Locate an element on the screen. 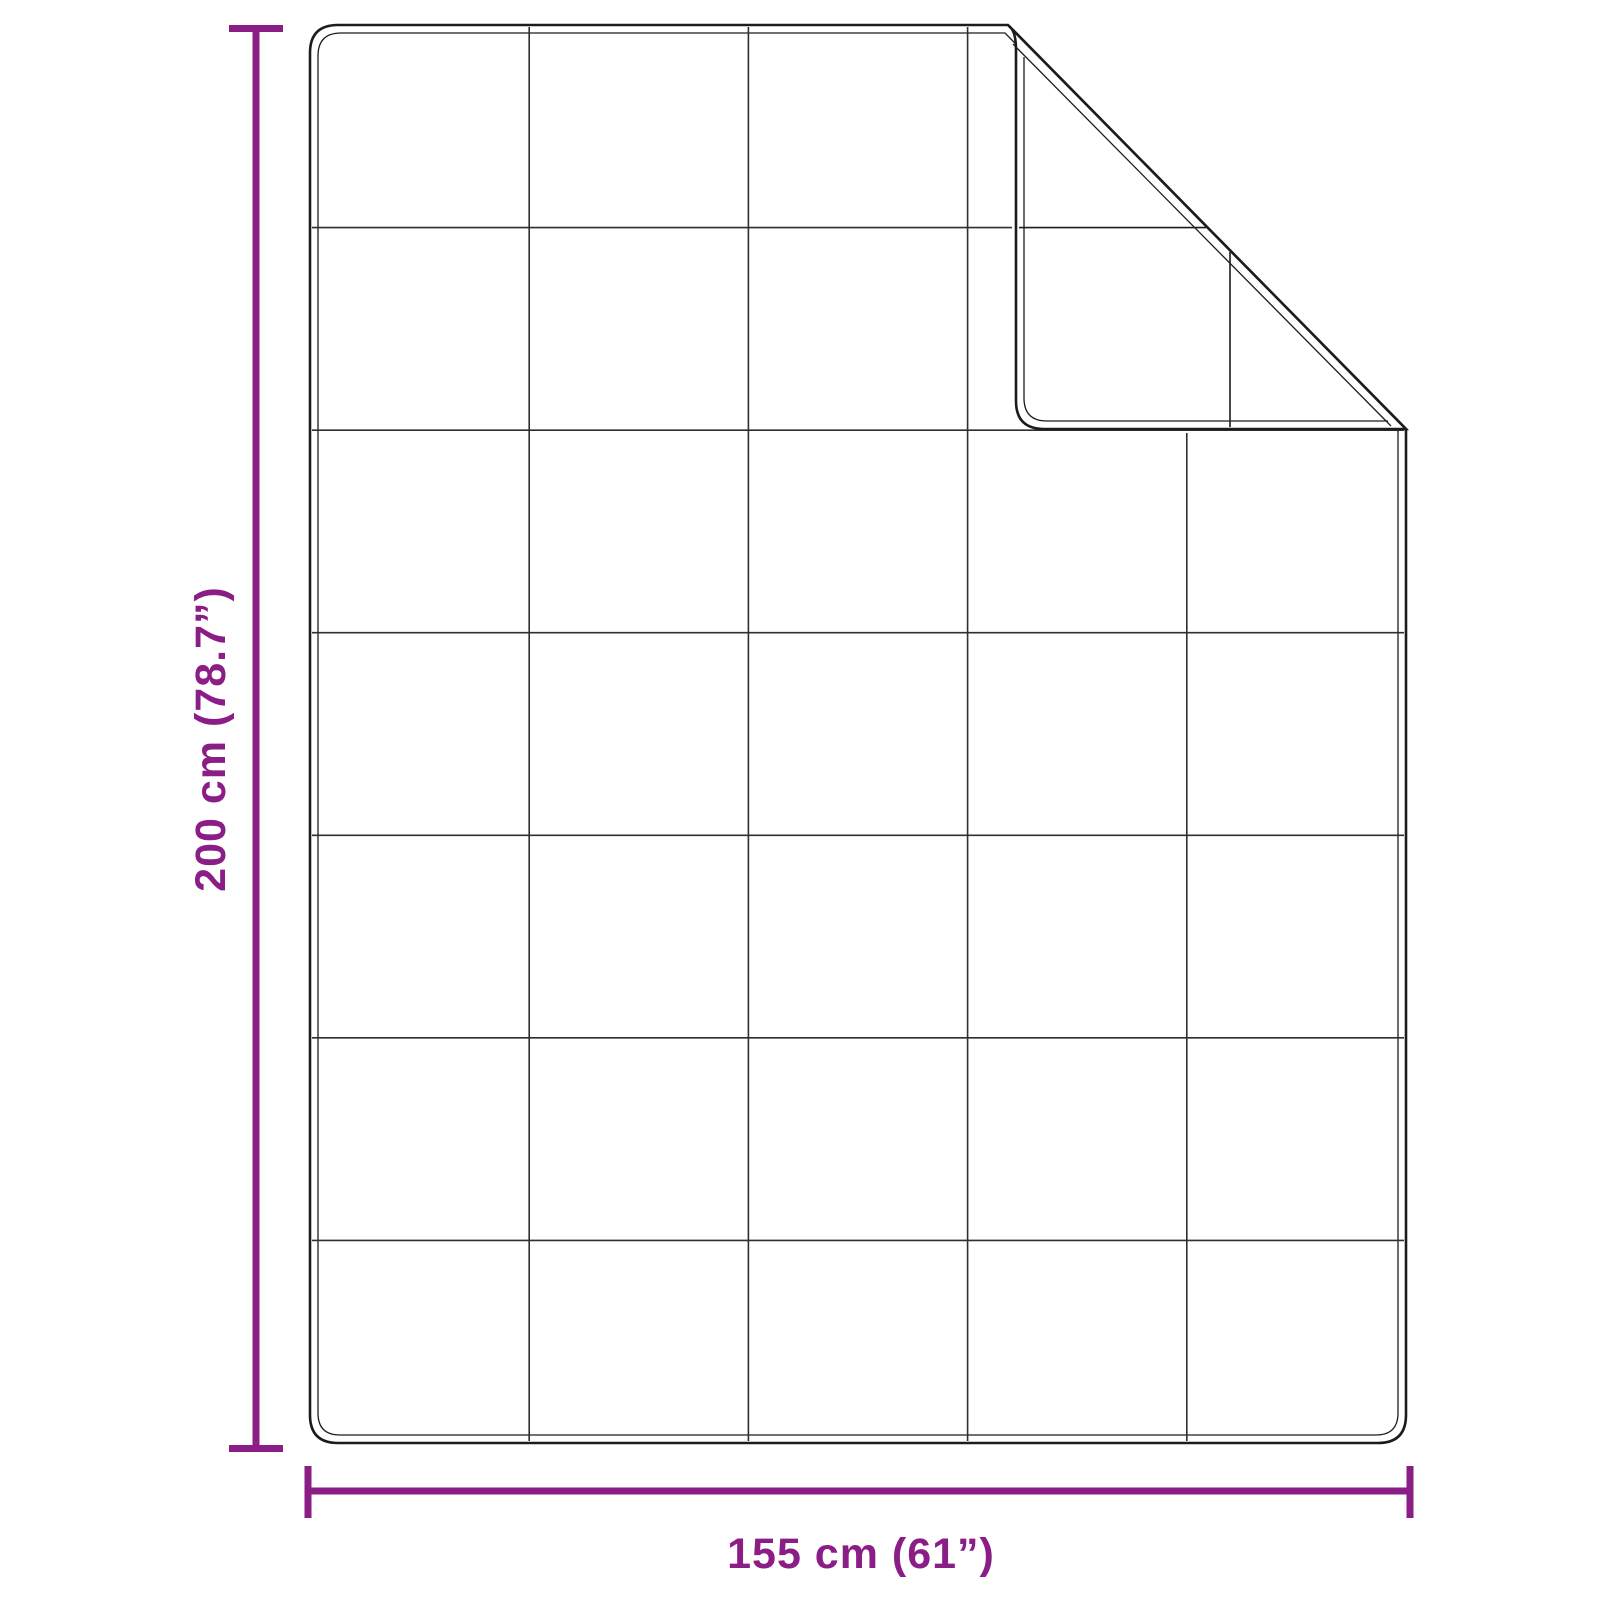  folded-corner-inner-border is located at coordinates (1202, 235).